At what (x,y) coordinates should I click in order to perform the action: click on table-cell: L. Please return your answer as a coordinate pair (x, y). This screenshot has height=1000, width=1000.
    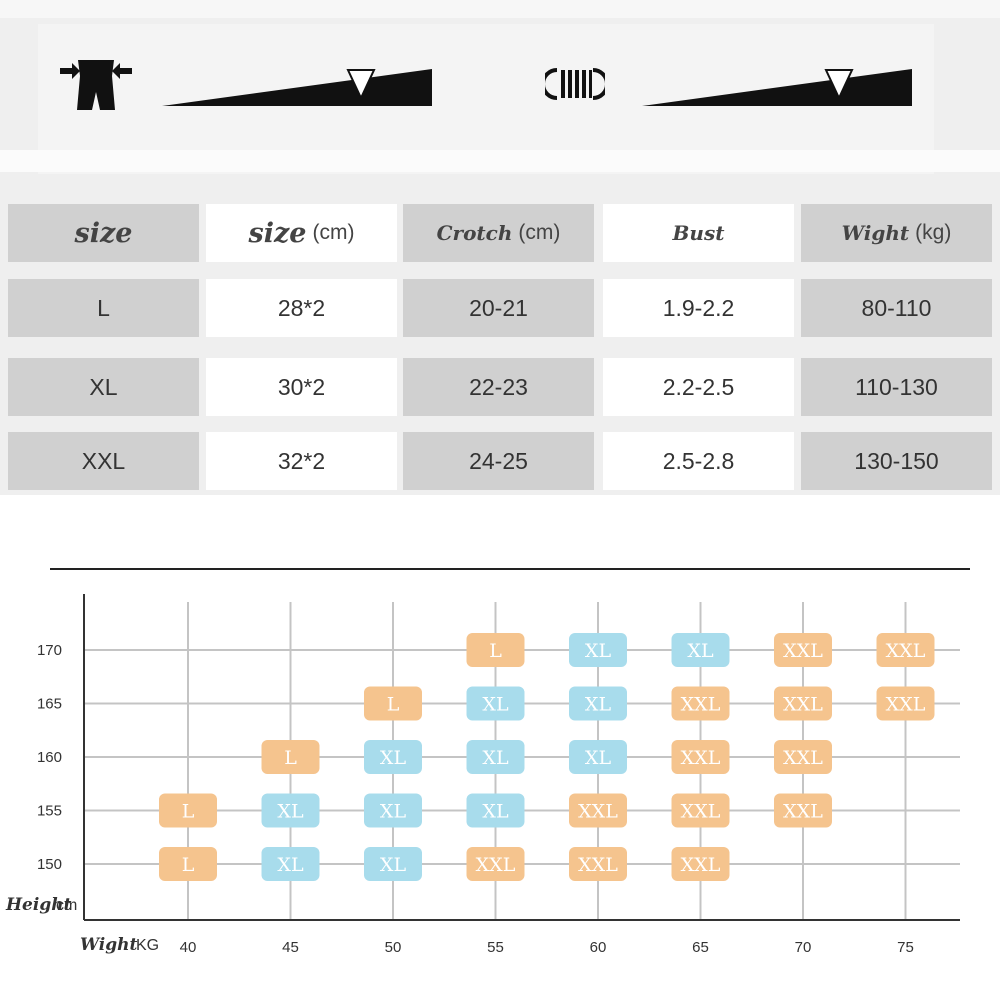
    Looking at the image, I should click on (103, 308).